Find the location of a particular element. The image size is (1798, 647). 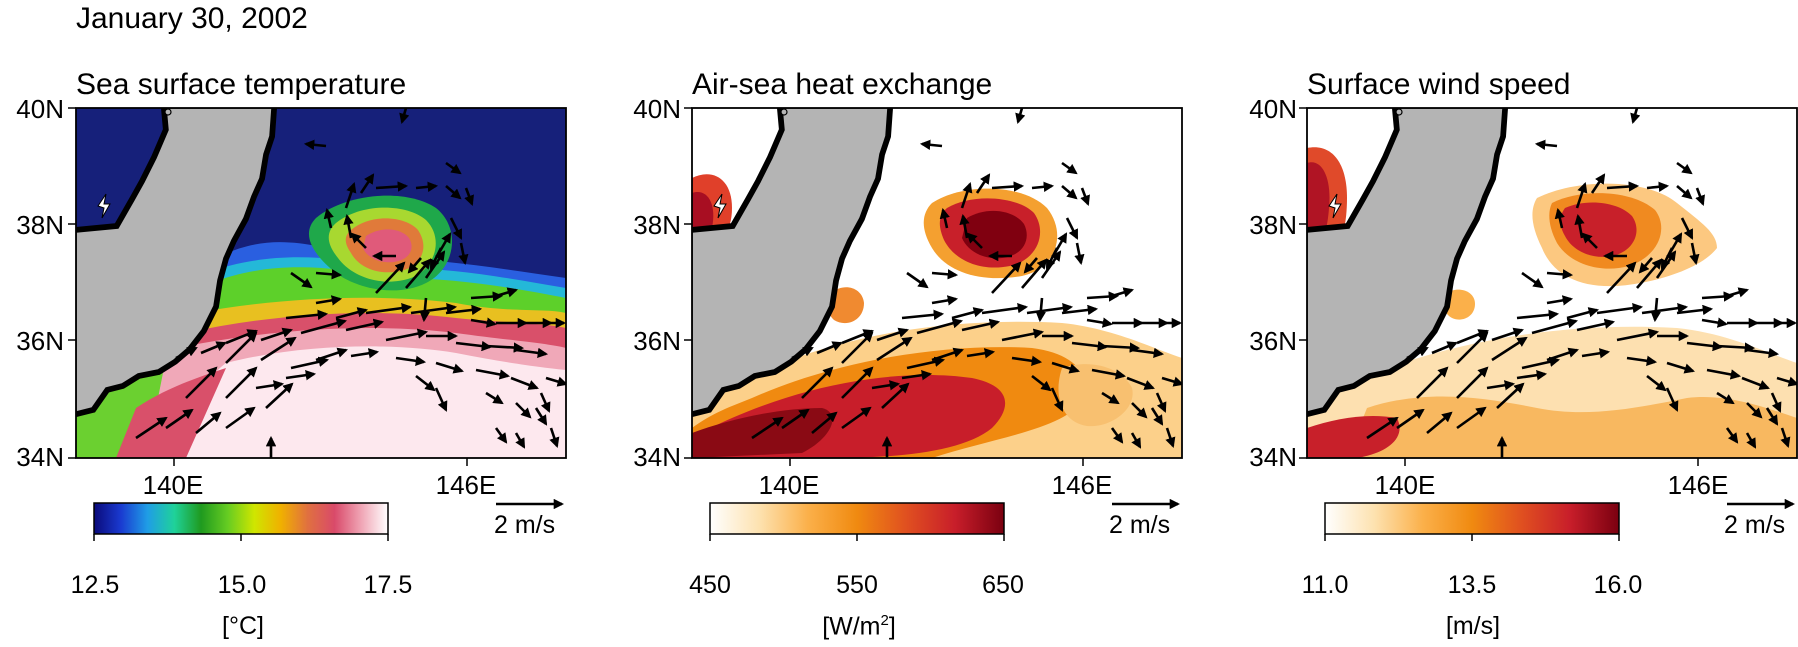

colorbar is located at coordinates (1472, 518).